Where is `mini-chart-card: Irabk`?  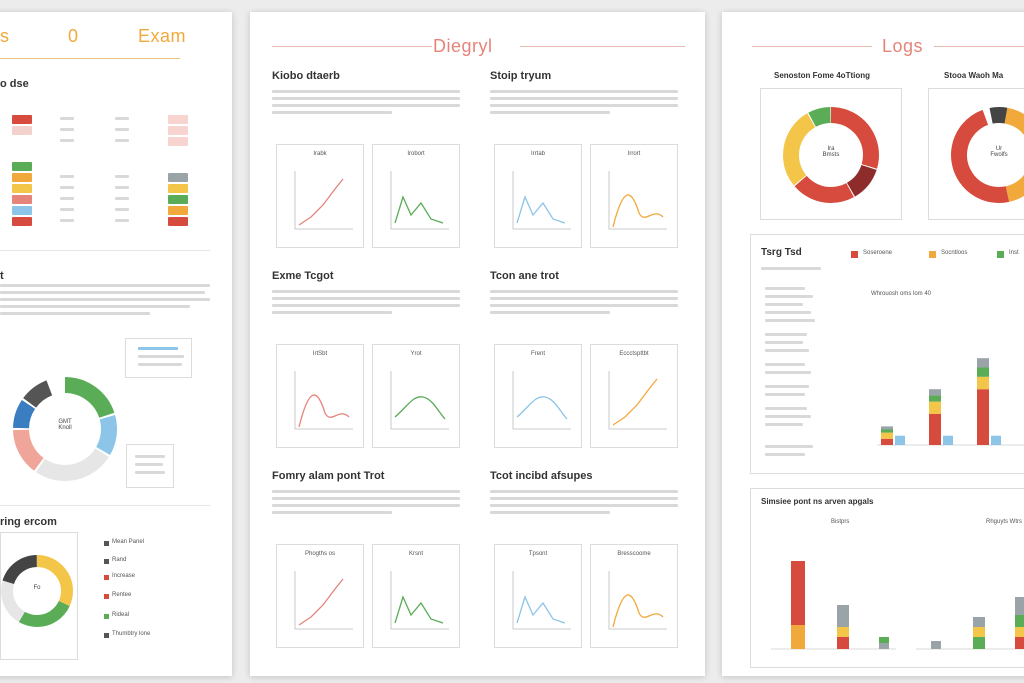 mini-chart-card: Irabk is located at coordinates (320, 196).